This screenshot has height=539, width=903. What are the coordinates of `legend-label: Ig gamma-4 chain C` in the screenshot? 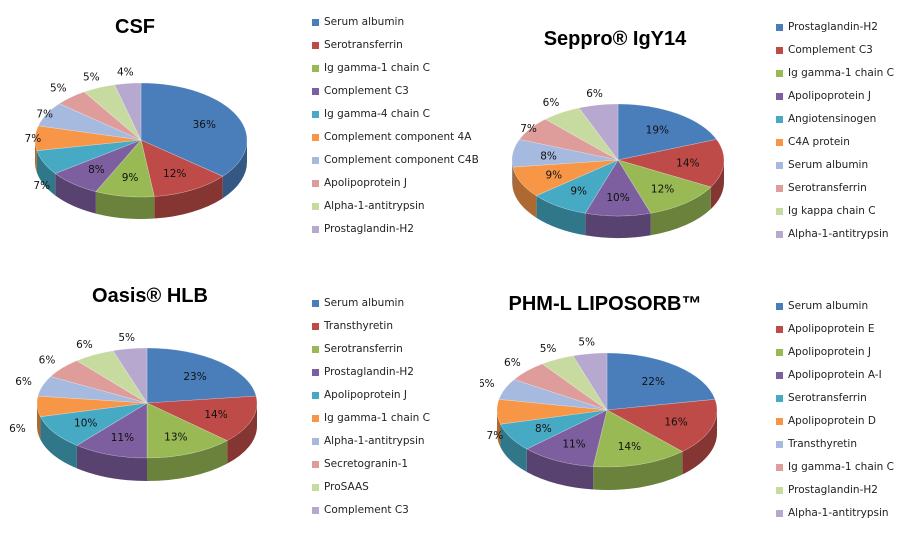 It's located at (377, 114).